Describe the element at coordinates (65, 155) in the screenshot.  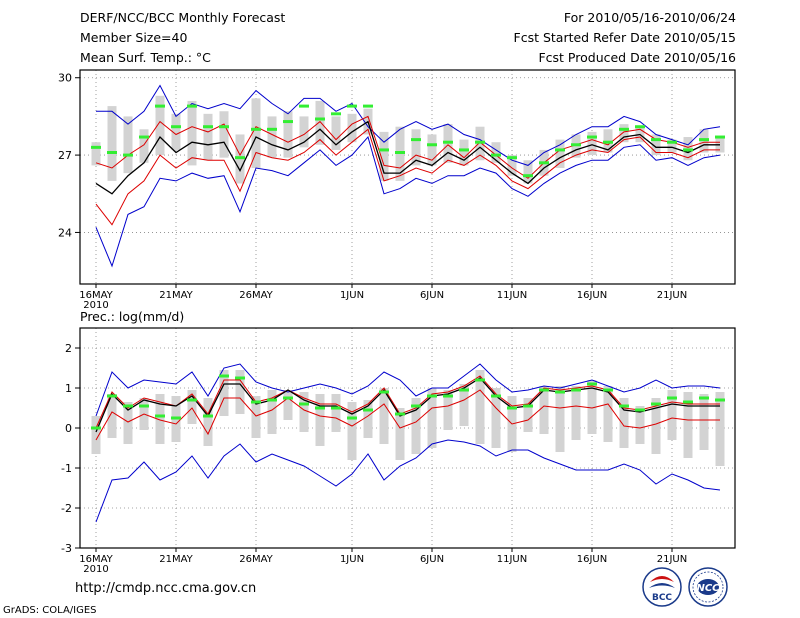
I see `temp-ytick-label-1: 27` at that location.